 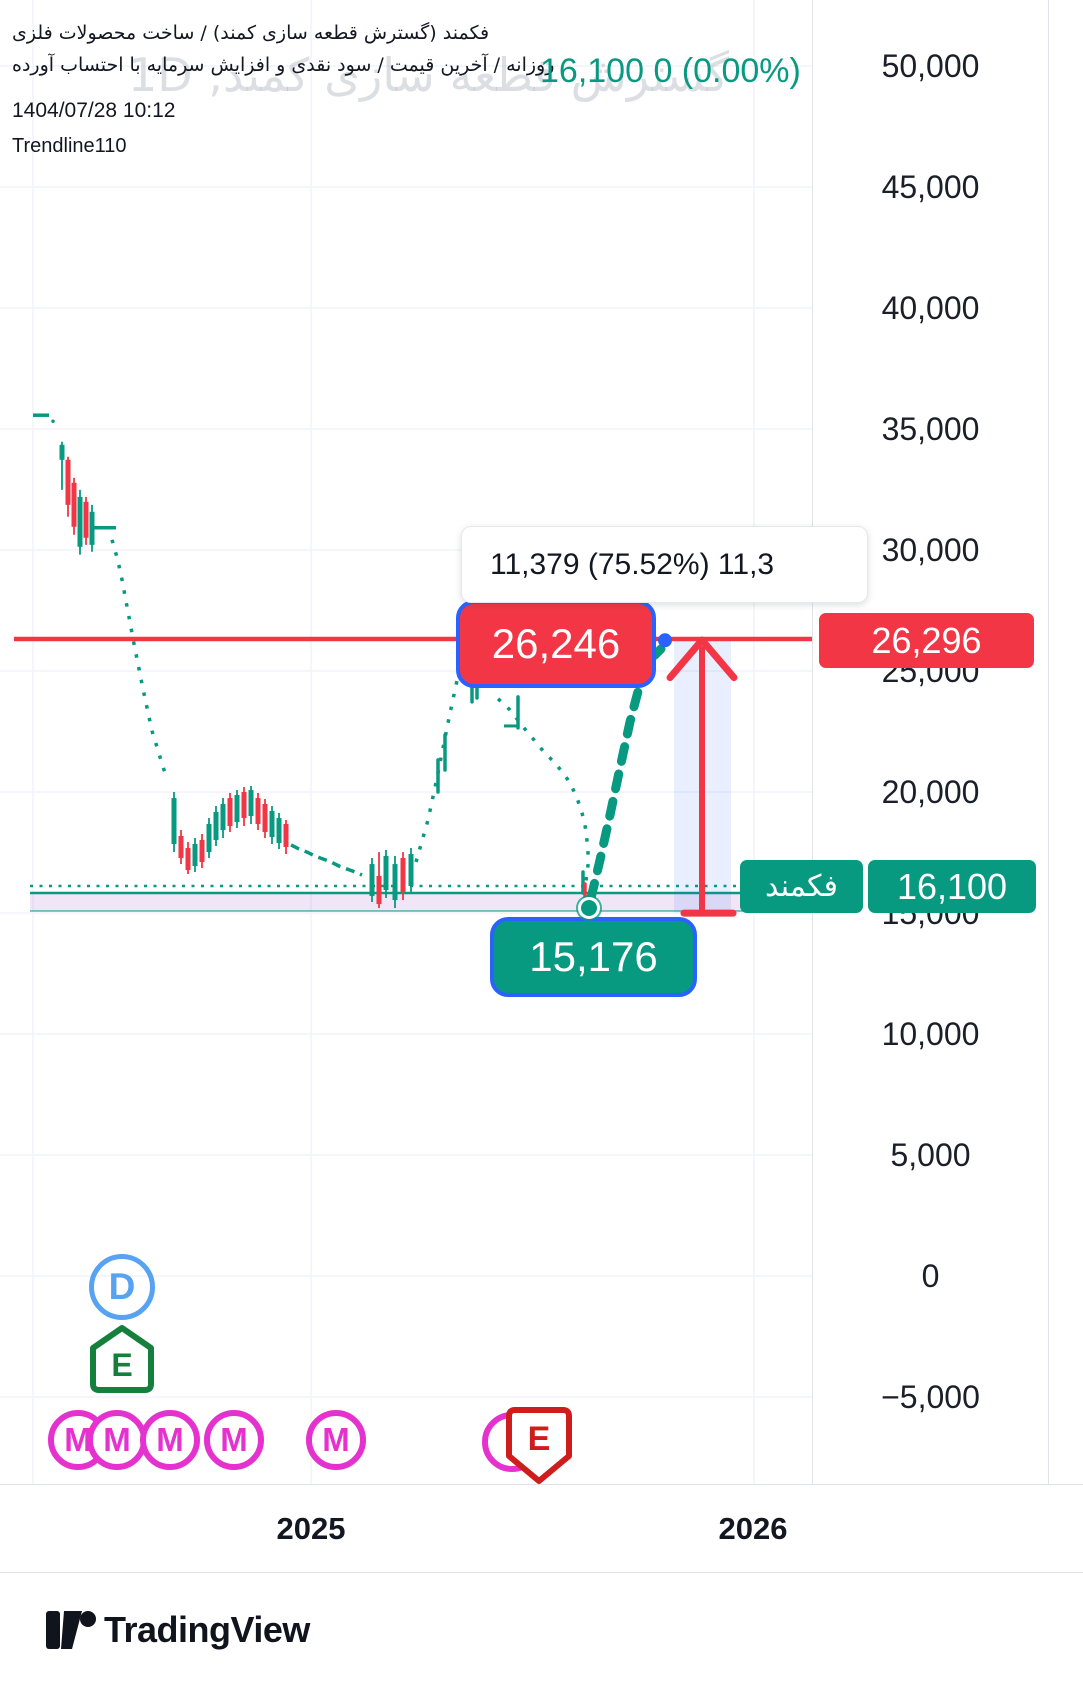 What do you see at coordinates (670, 71) in the screenshot?
I see `last-price-summary: 16,100 0 (0.00%)` at bounding box center [670, 71].